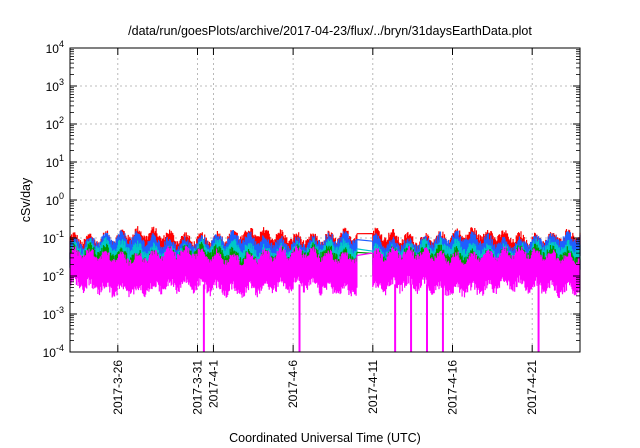  What do you see at coordinates (453, 387) in the screenshot?
I see `x-tick-label: 2017-4-16` at bounding box center [453, 387].